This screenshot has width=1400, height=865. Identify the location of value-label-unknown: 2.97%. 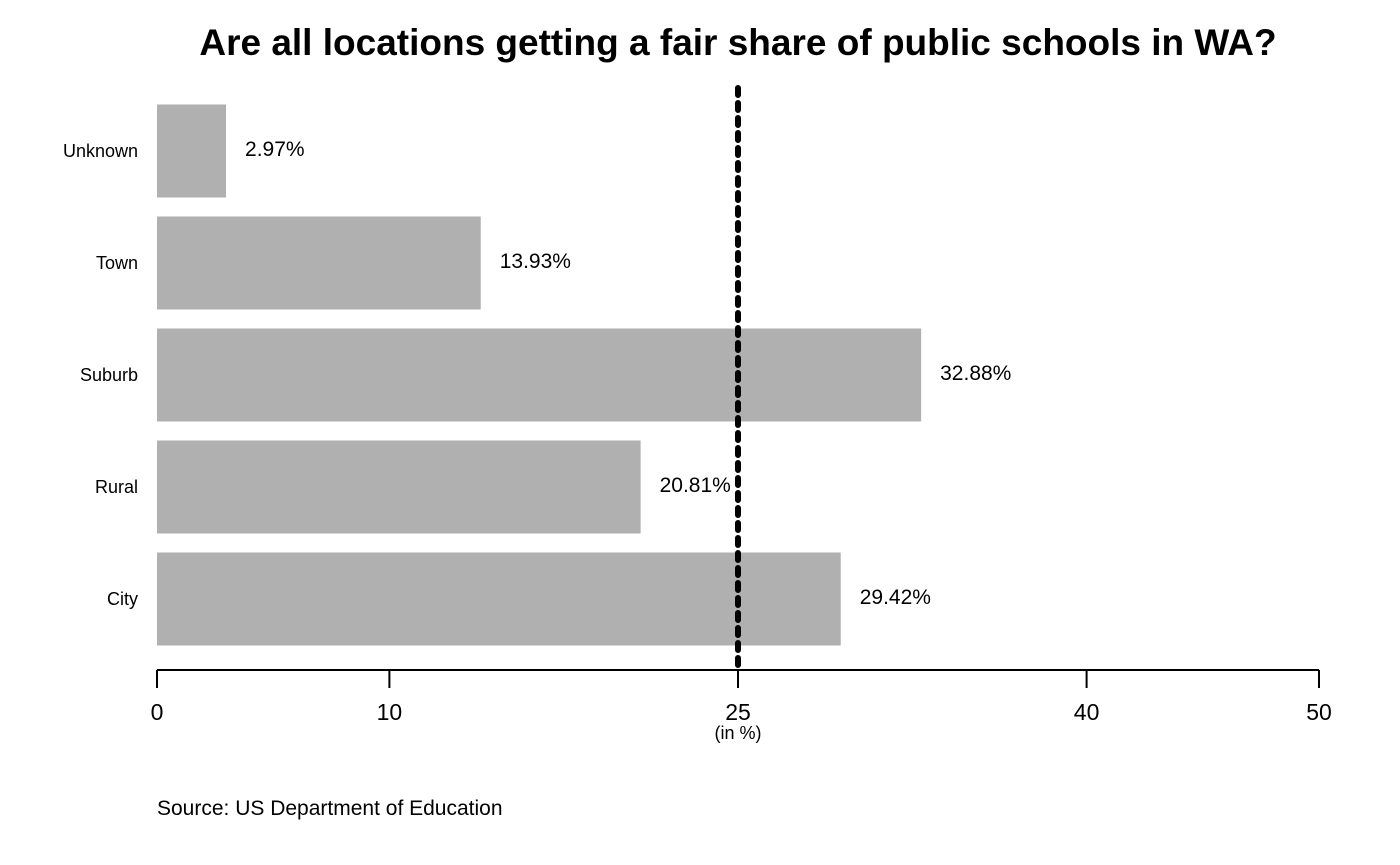
(275, 149).